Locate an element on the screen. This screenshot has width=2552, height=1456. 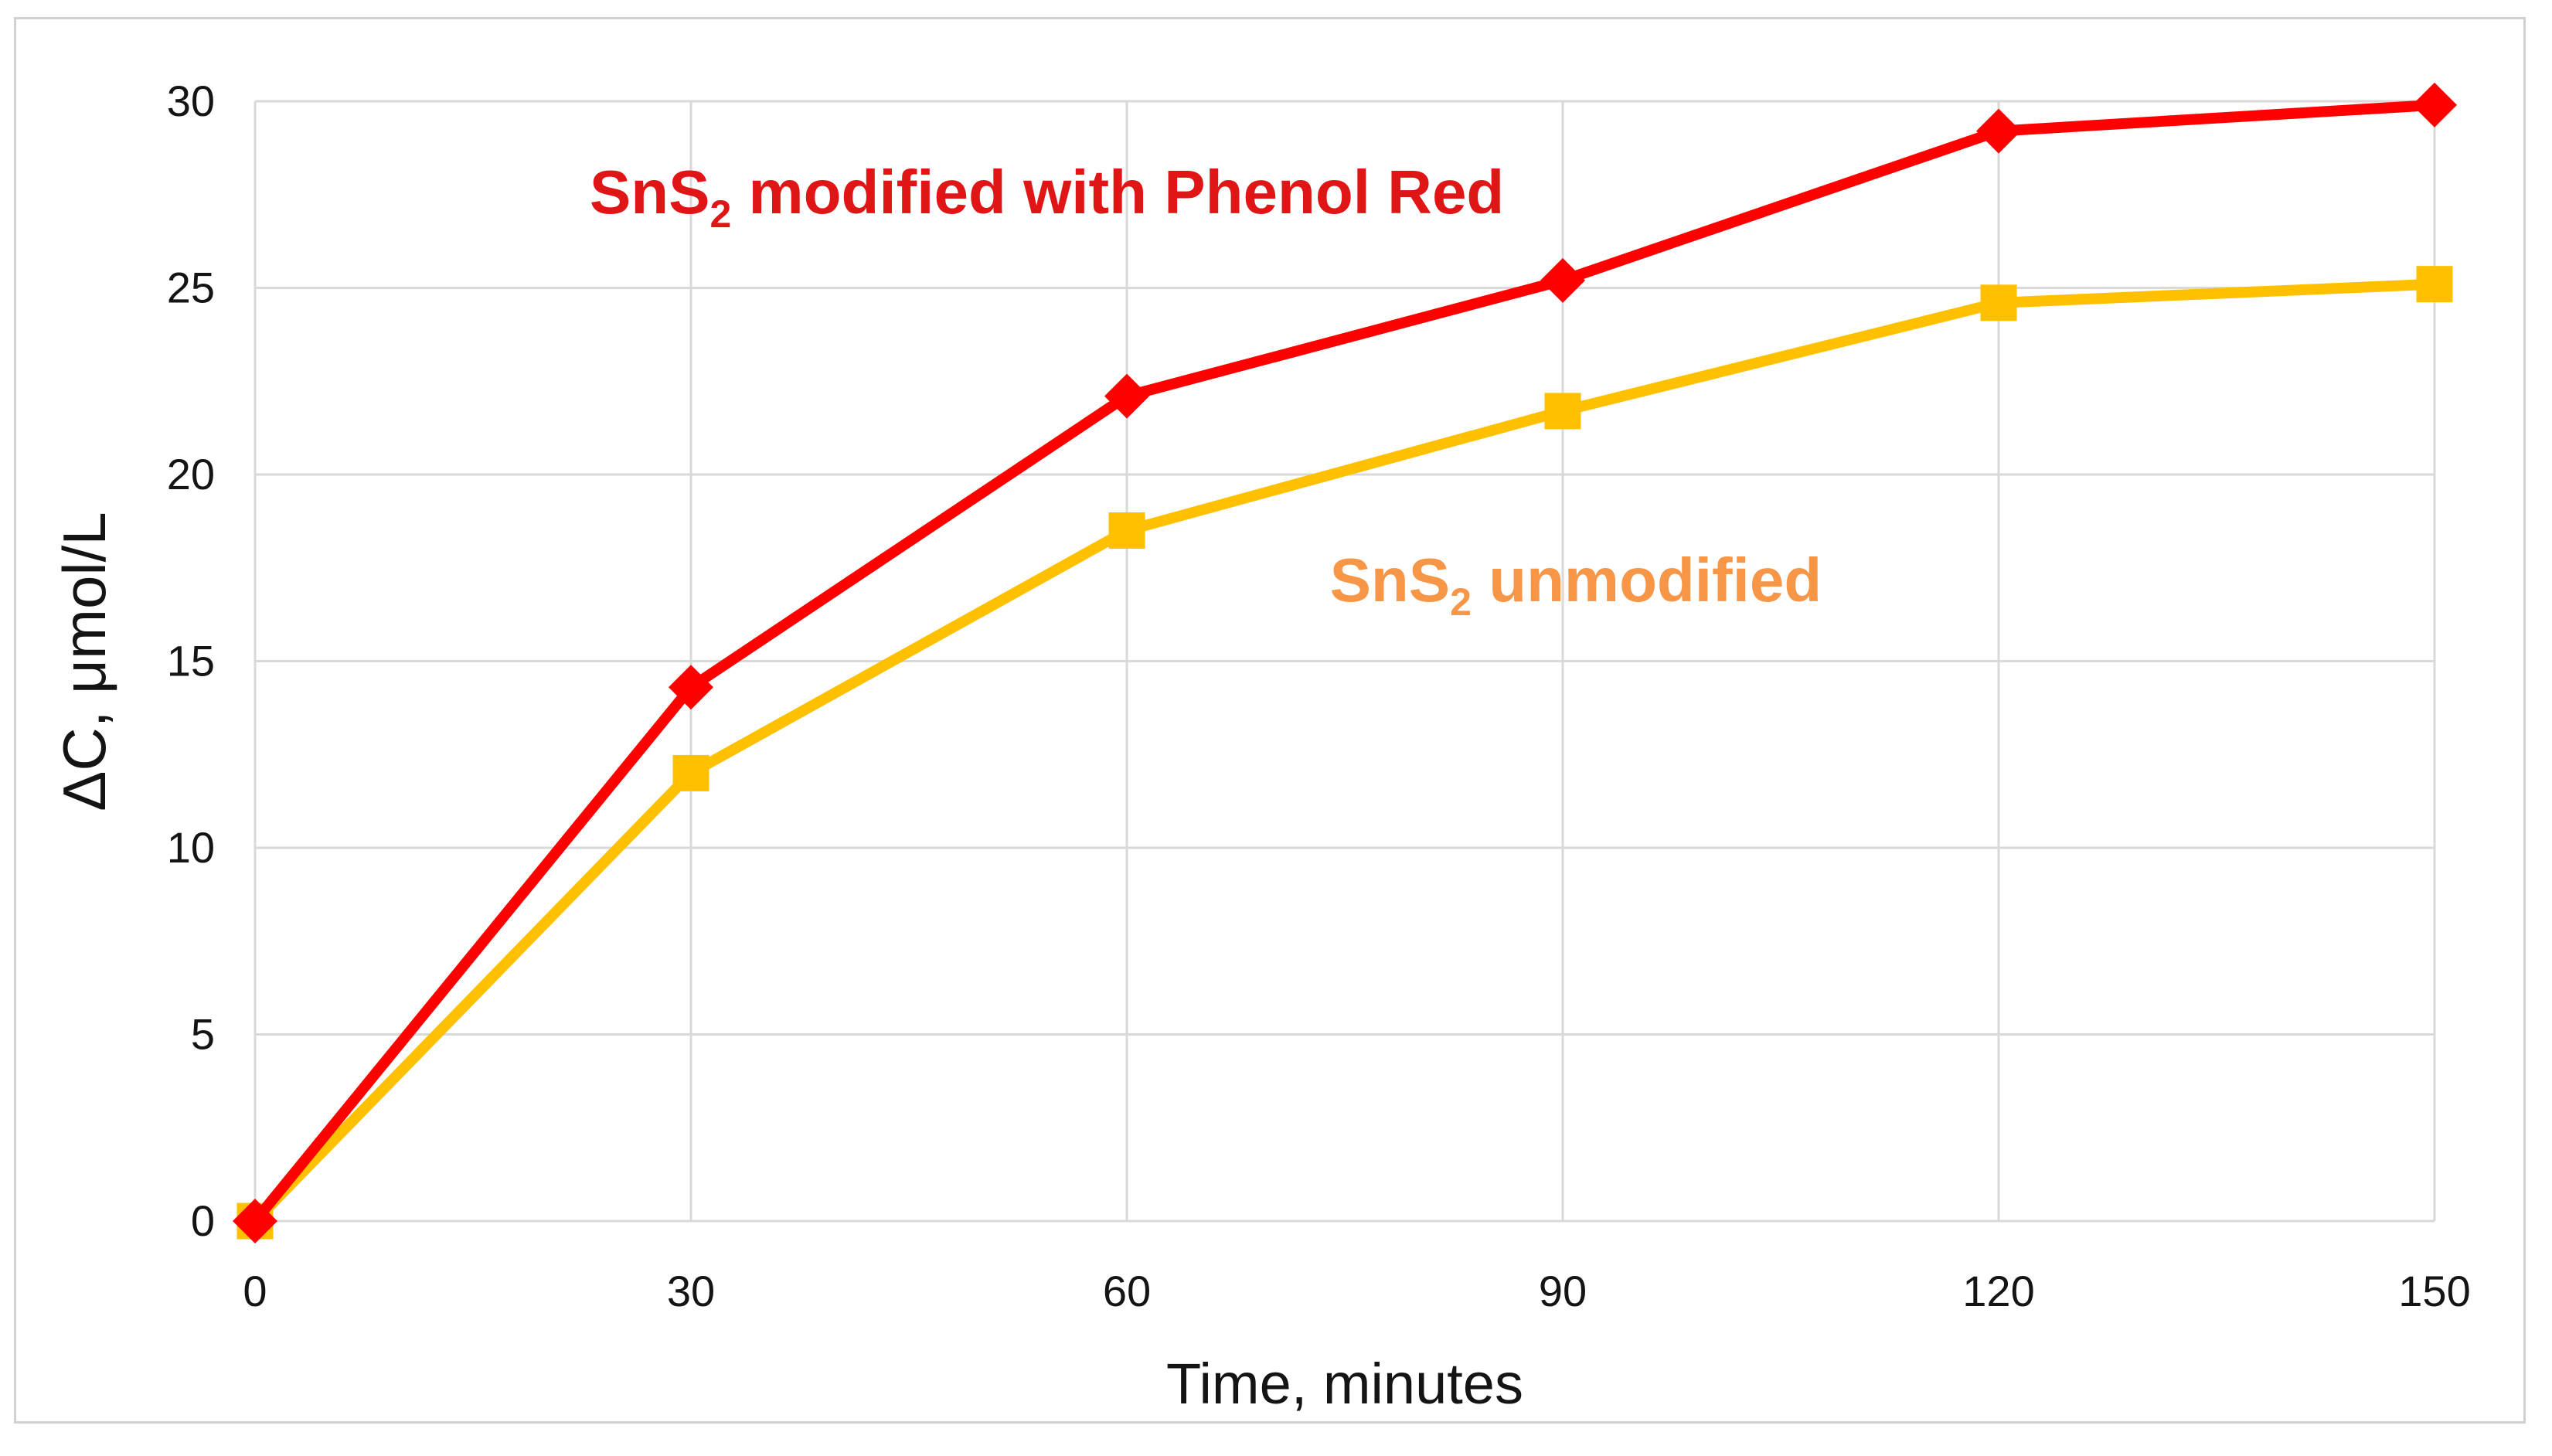
marker-1-x150 is located at coordinates (2434, 285).